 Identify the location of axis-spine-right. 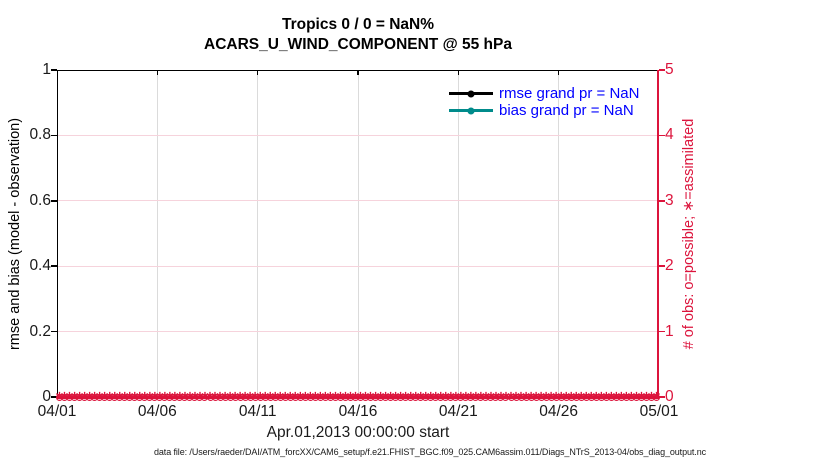
(658, 233).